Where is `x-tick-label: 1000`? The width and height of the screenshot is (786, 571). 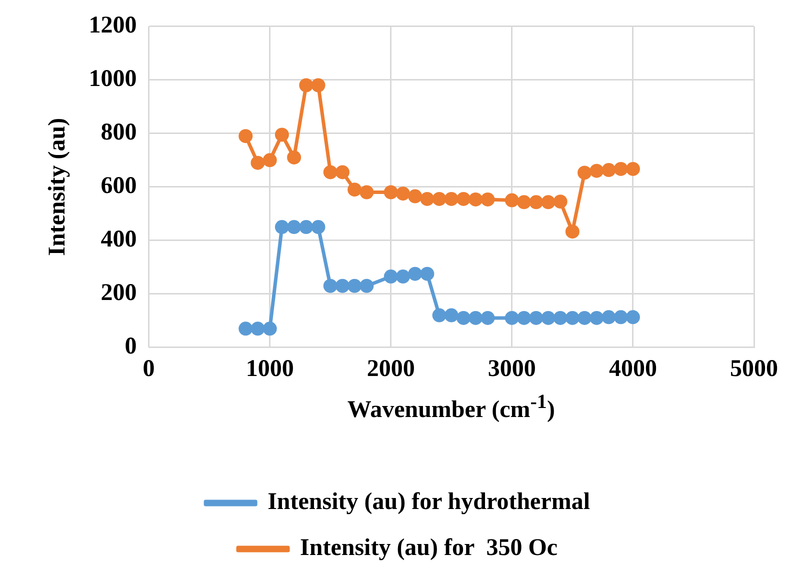
x-tick-label: 1000 is located at coordinates (270, 369).